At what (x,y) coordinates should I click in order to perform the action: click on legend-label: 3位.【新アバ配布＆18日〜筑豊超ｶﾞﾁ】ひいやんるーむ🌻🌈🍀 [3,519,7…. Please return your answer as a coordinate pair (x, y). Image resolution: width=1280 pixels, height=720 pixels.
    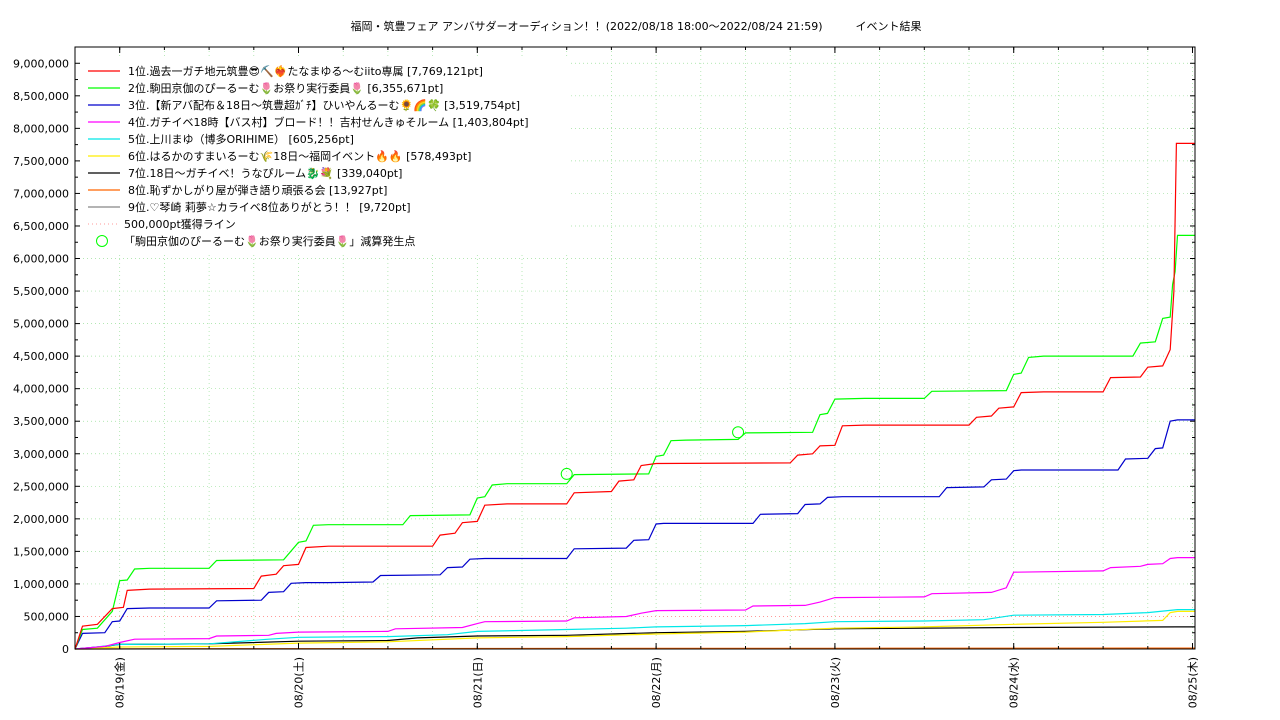
    Looking at the image, I should click on (324, 105).